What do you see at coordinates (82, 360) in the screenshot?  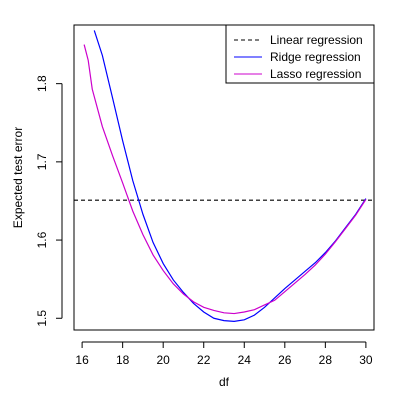 I see `x-tick-label: 16` at bounding box center [82, 360].